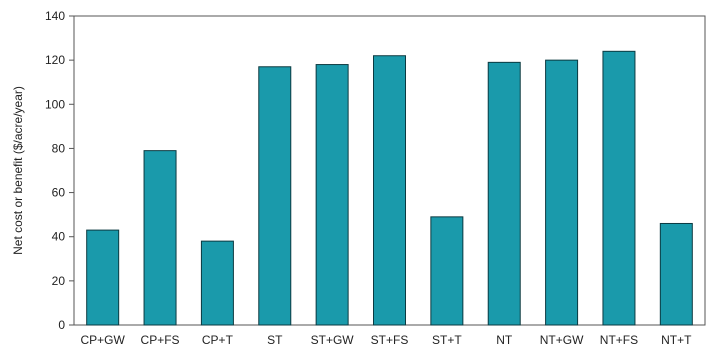  What do you see at coordinates (390, 340) in the screenshot?
I see `x-tick-label-st-plus-fs: ST+FS` at bounding box center [390, 340].